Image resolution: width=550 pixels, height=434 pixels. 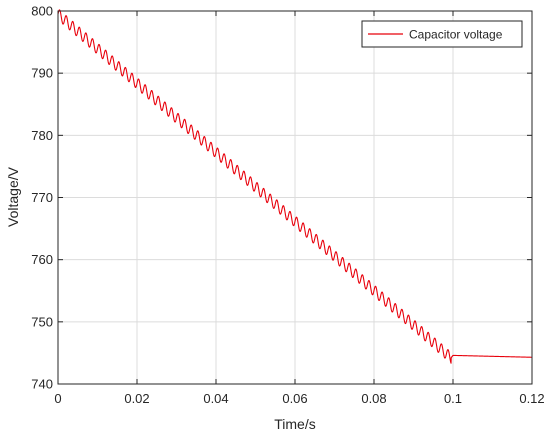 I want to click on x-tick-label-0: 0, so click(x=57, y=398).